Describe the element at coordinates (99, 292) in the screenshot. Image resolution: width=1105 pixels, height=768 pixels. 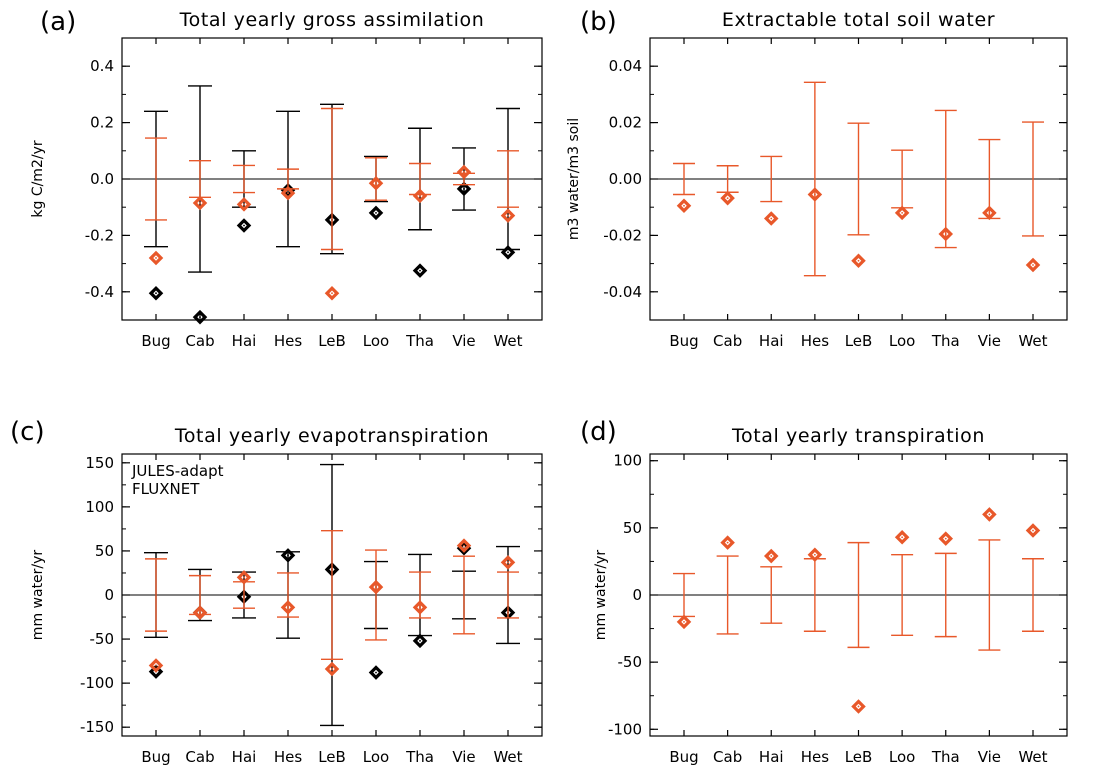
I see `y-tick-label: -0.4` at that location.